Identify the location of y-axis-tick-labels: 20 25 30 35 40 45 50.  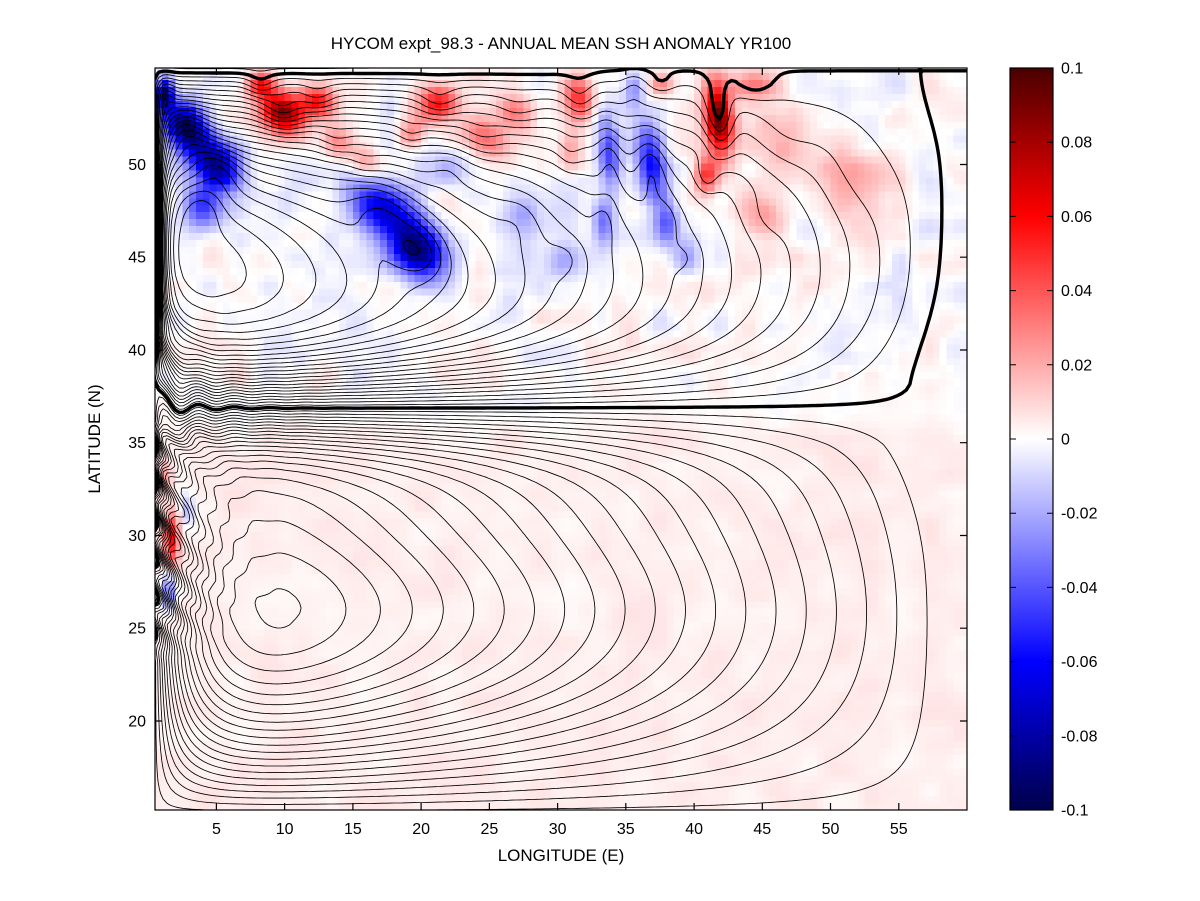
(137, 444).